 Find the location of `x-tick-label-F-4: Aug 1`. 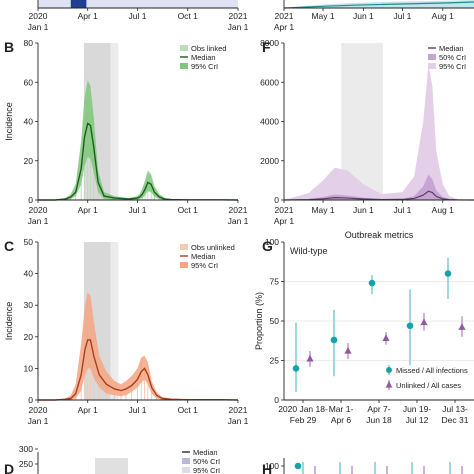

x-tick-label-F-4: Aug 1 is located at coordinates (443, 210).